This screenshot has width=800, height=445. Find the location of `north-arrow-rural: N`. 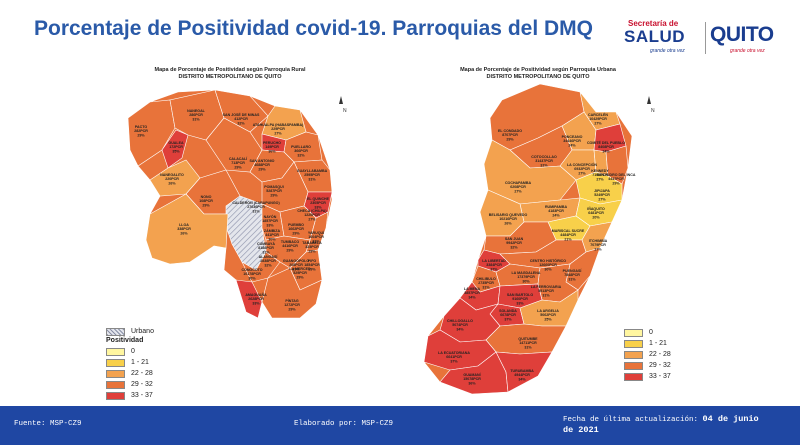

north-arrow-rural: N is located at coordinates (343, 105).